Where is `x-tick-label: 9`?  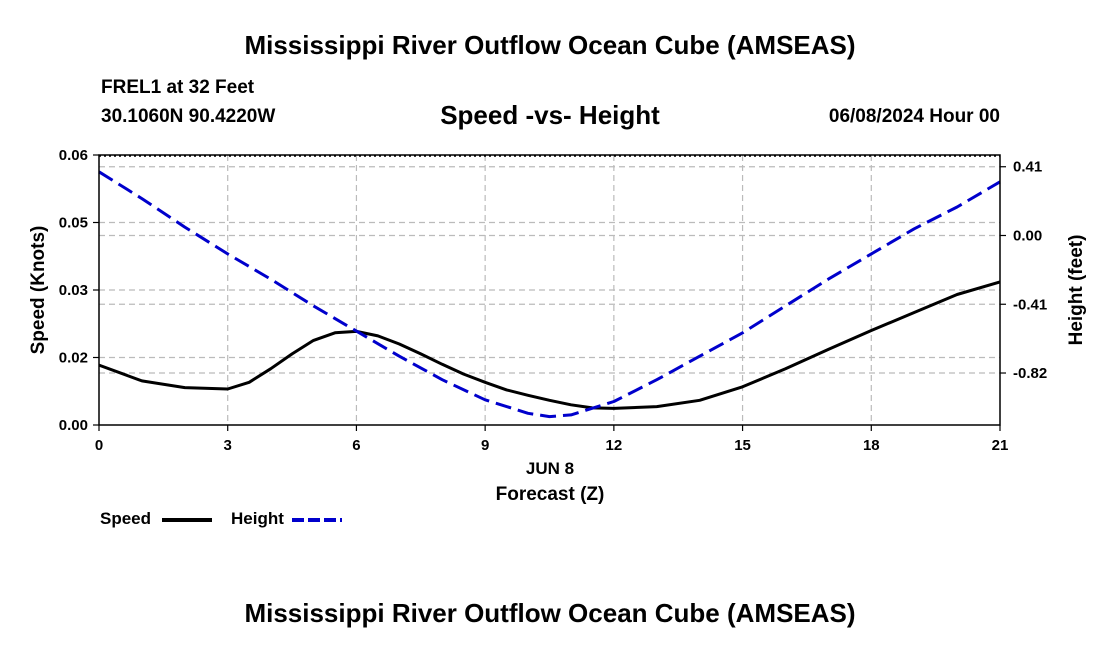
x-tick-label: 9 is located at coordinates (485, 445).